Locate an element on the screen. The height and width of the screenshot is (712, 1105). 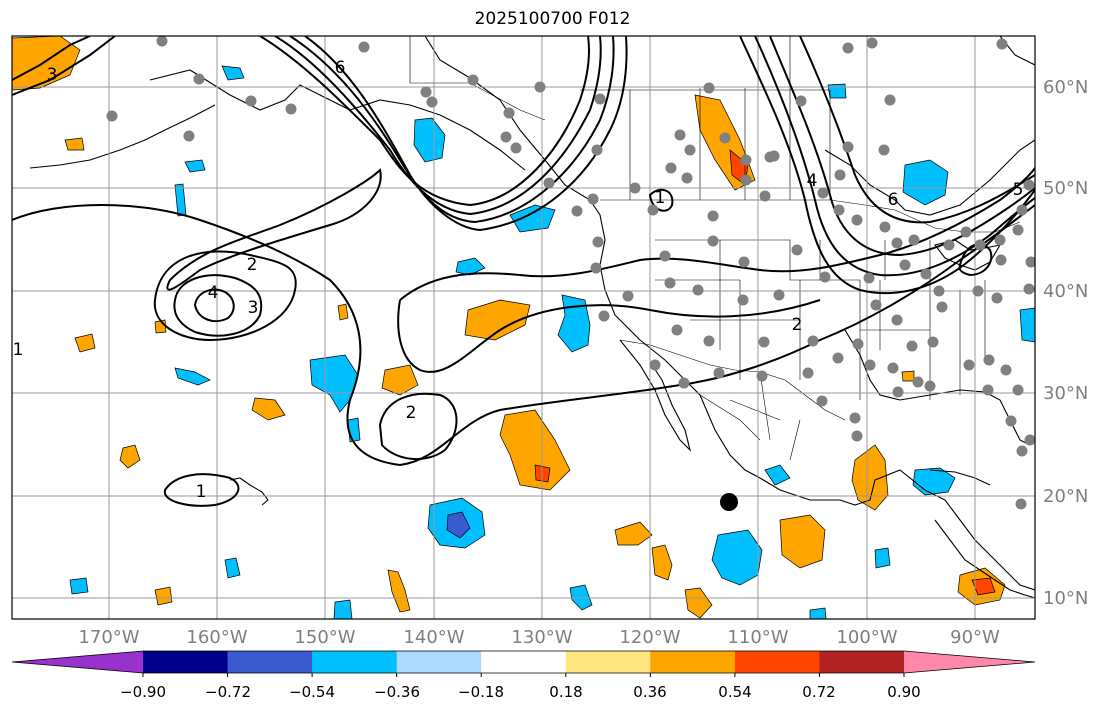
colorbar-tick-label: 0.90 is located at coordinates (903, 692).